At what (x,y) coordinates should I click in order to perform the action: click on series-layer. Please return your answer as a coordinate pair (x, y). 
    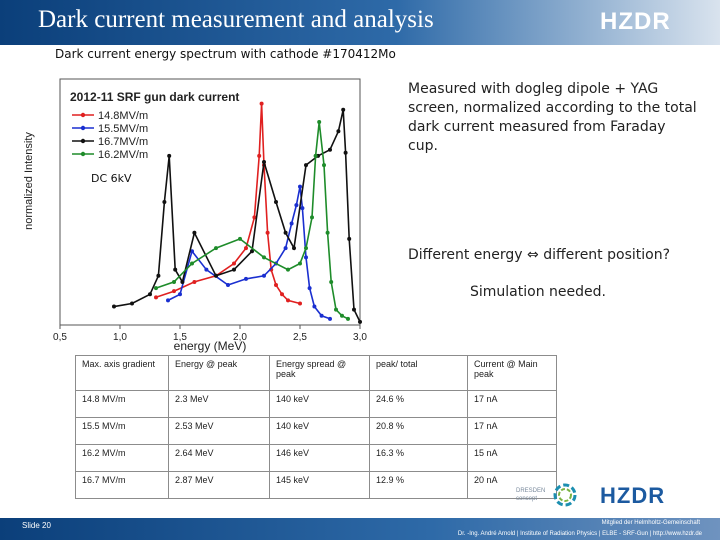
    Looking at the image, I should click on (237, 212).